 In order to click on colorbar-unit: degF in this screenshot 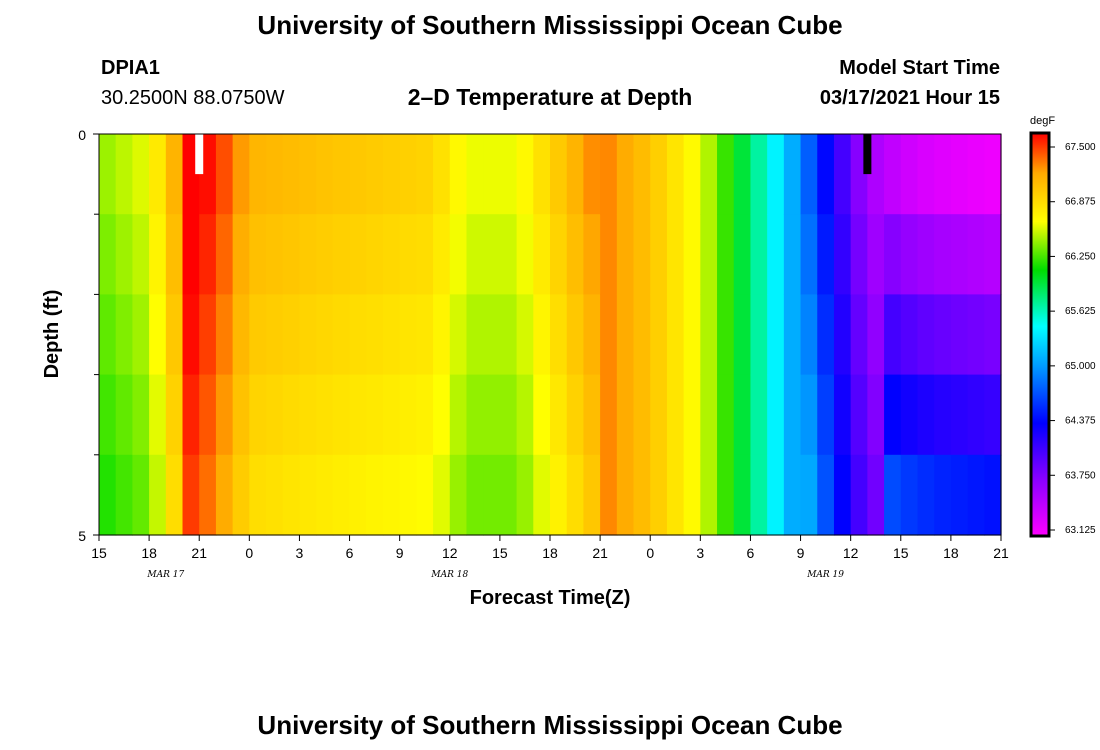, I will do `click(1042, 121)`.